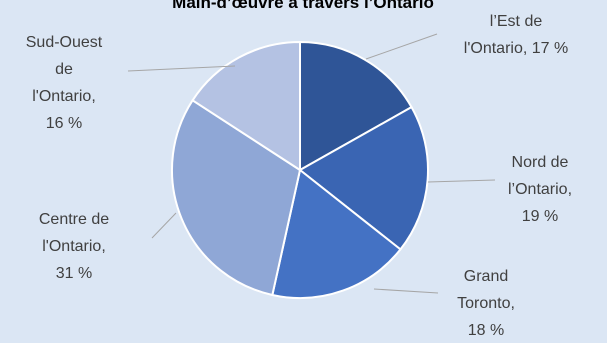 The height and width of the screenshot is (343, 607). I want to click on data-label-line: 16 %, so click(64, 123).